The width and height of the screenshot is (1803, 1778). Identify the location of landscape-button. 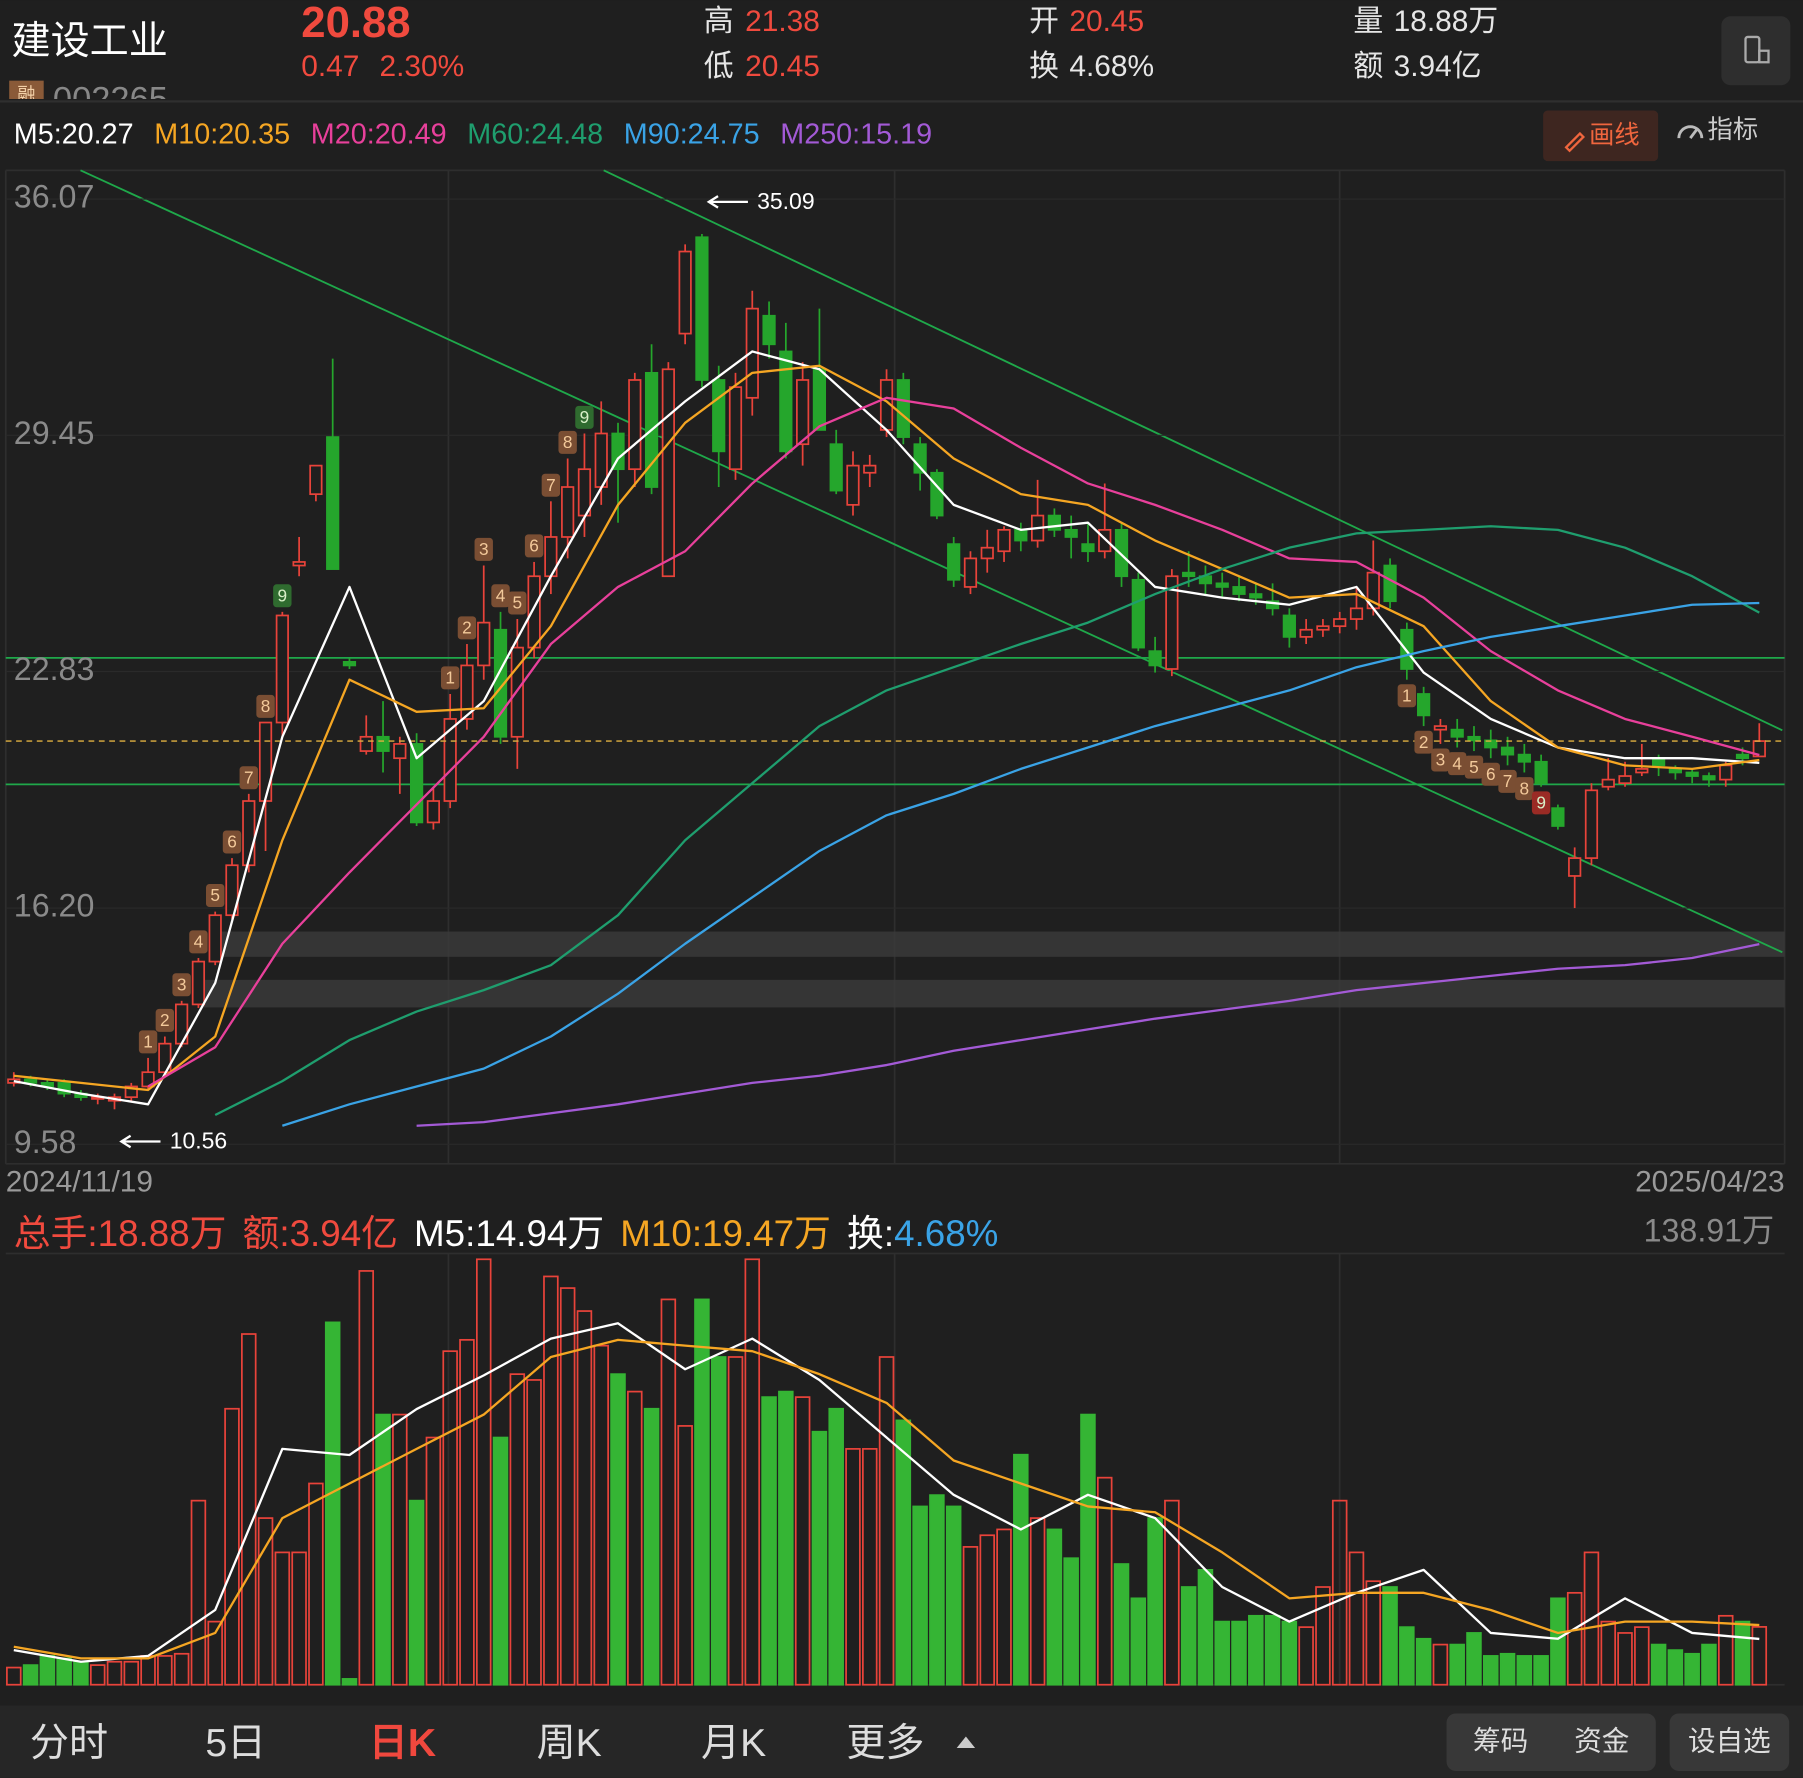
(1756, 51).